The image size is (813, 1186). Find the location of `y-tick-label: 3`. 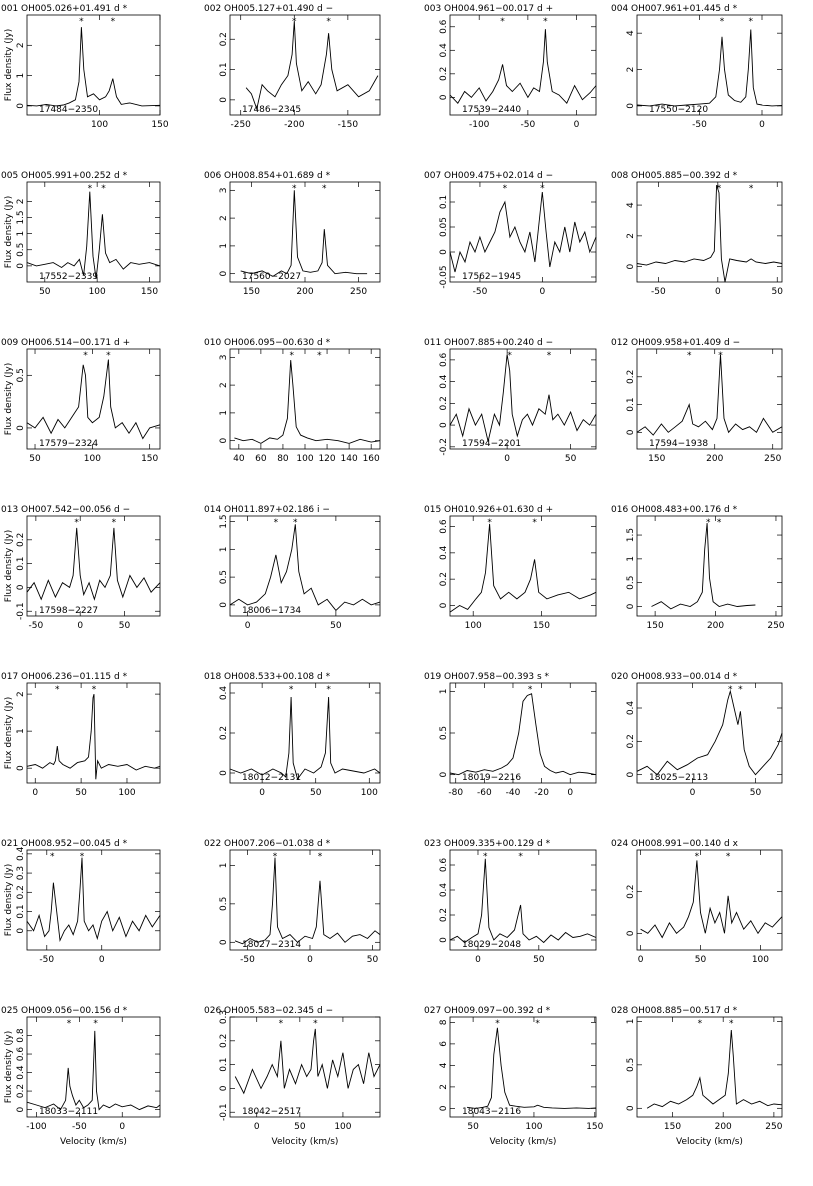

y-tick-label: 3 is located at coordinates (224, 190).